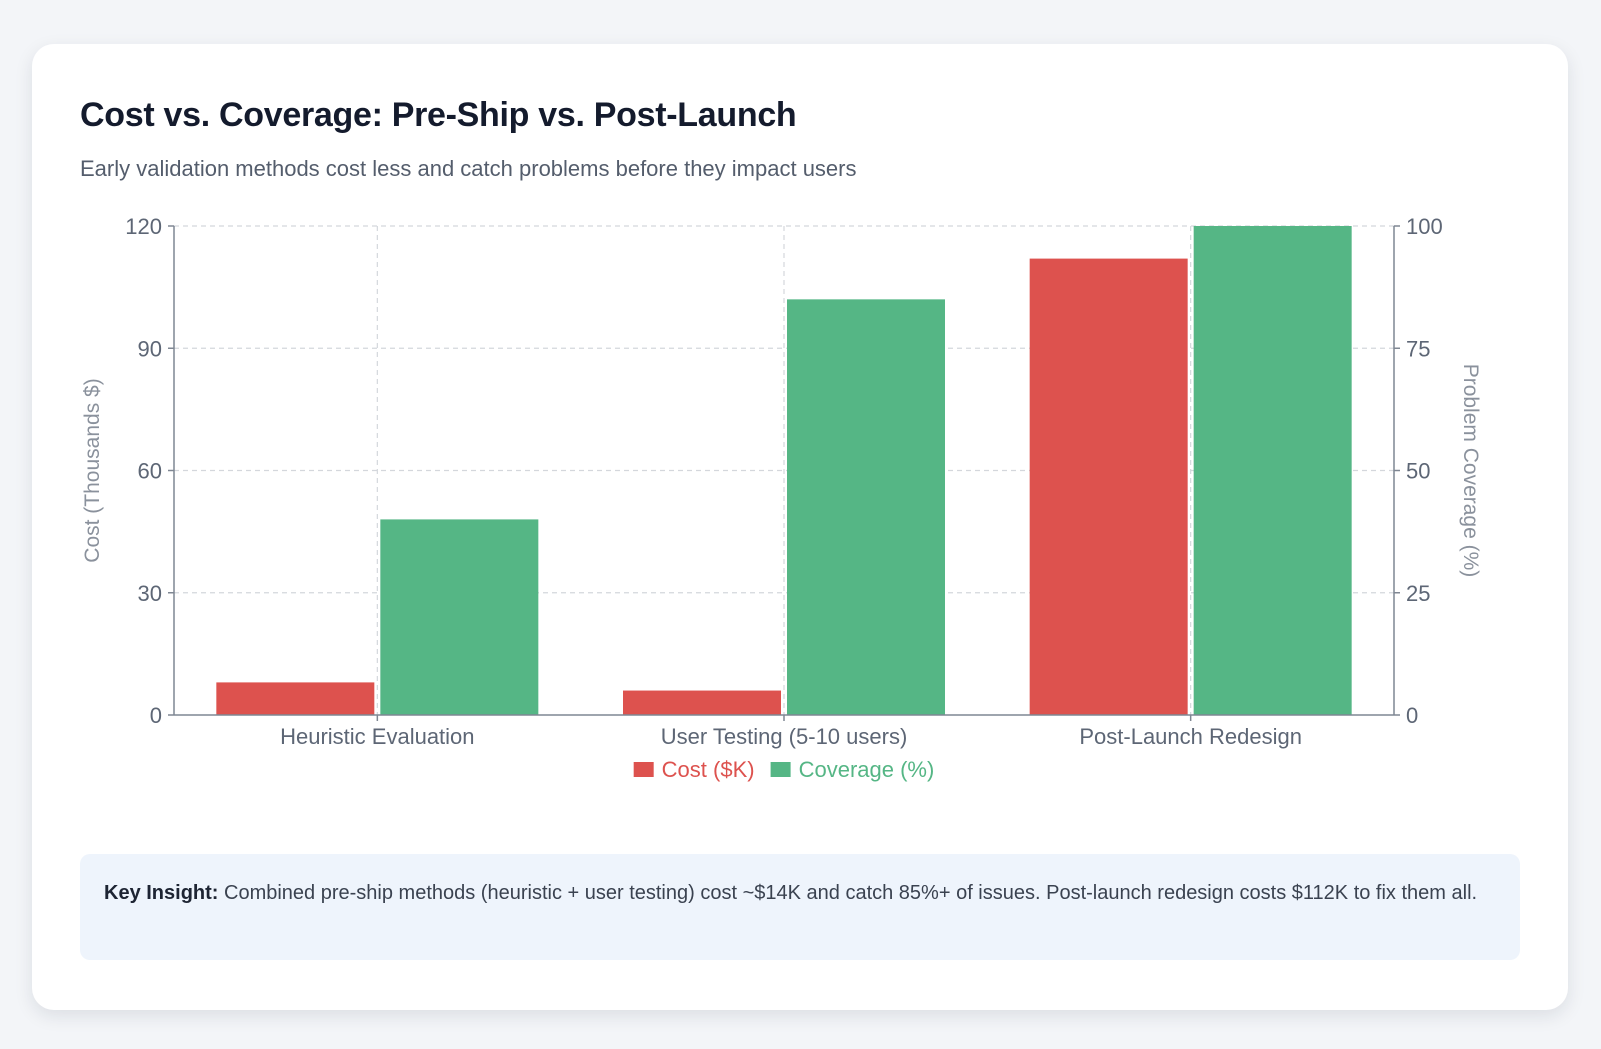  I want to click on left-tick-label: 30, so click(150, 593).